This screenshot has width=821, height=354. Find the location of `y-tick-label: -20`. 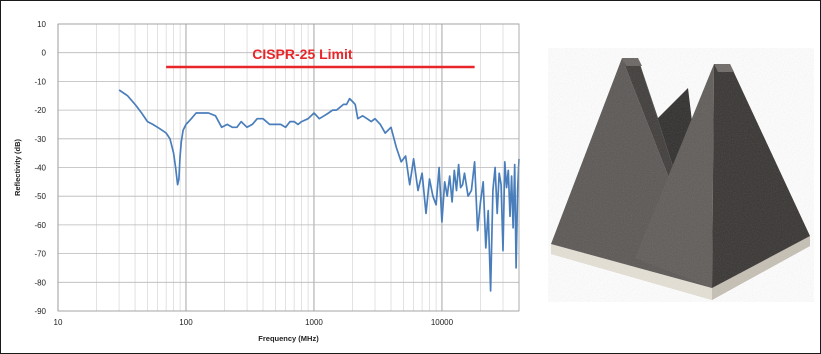

y-tick-label: -20 is located at coordinates (40, 110).